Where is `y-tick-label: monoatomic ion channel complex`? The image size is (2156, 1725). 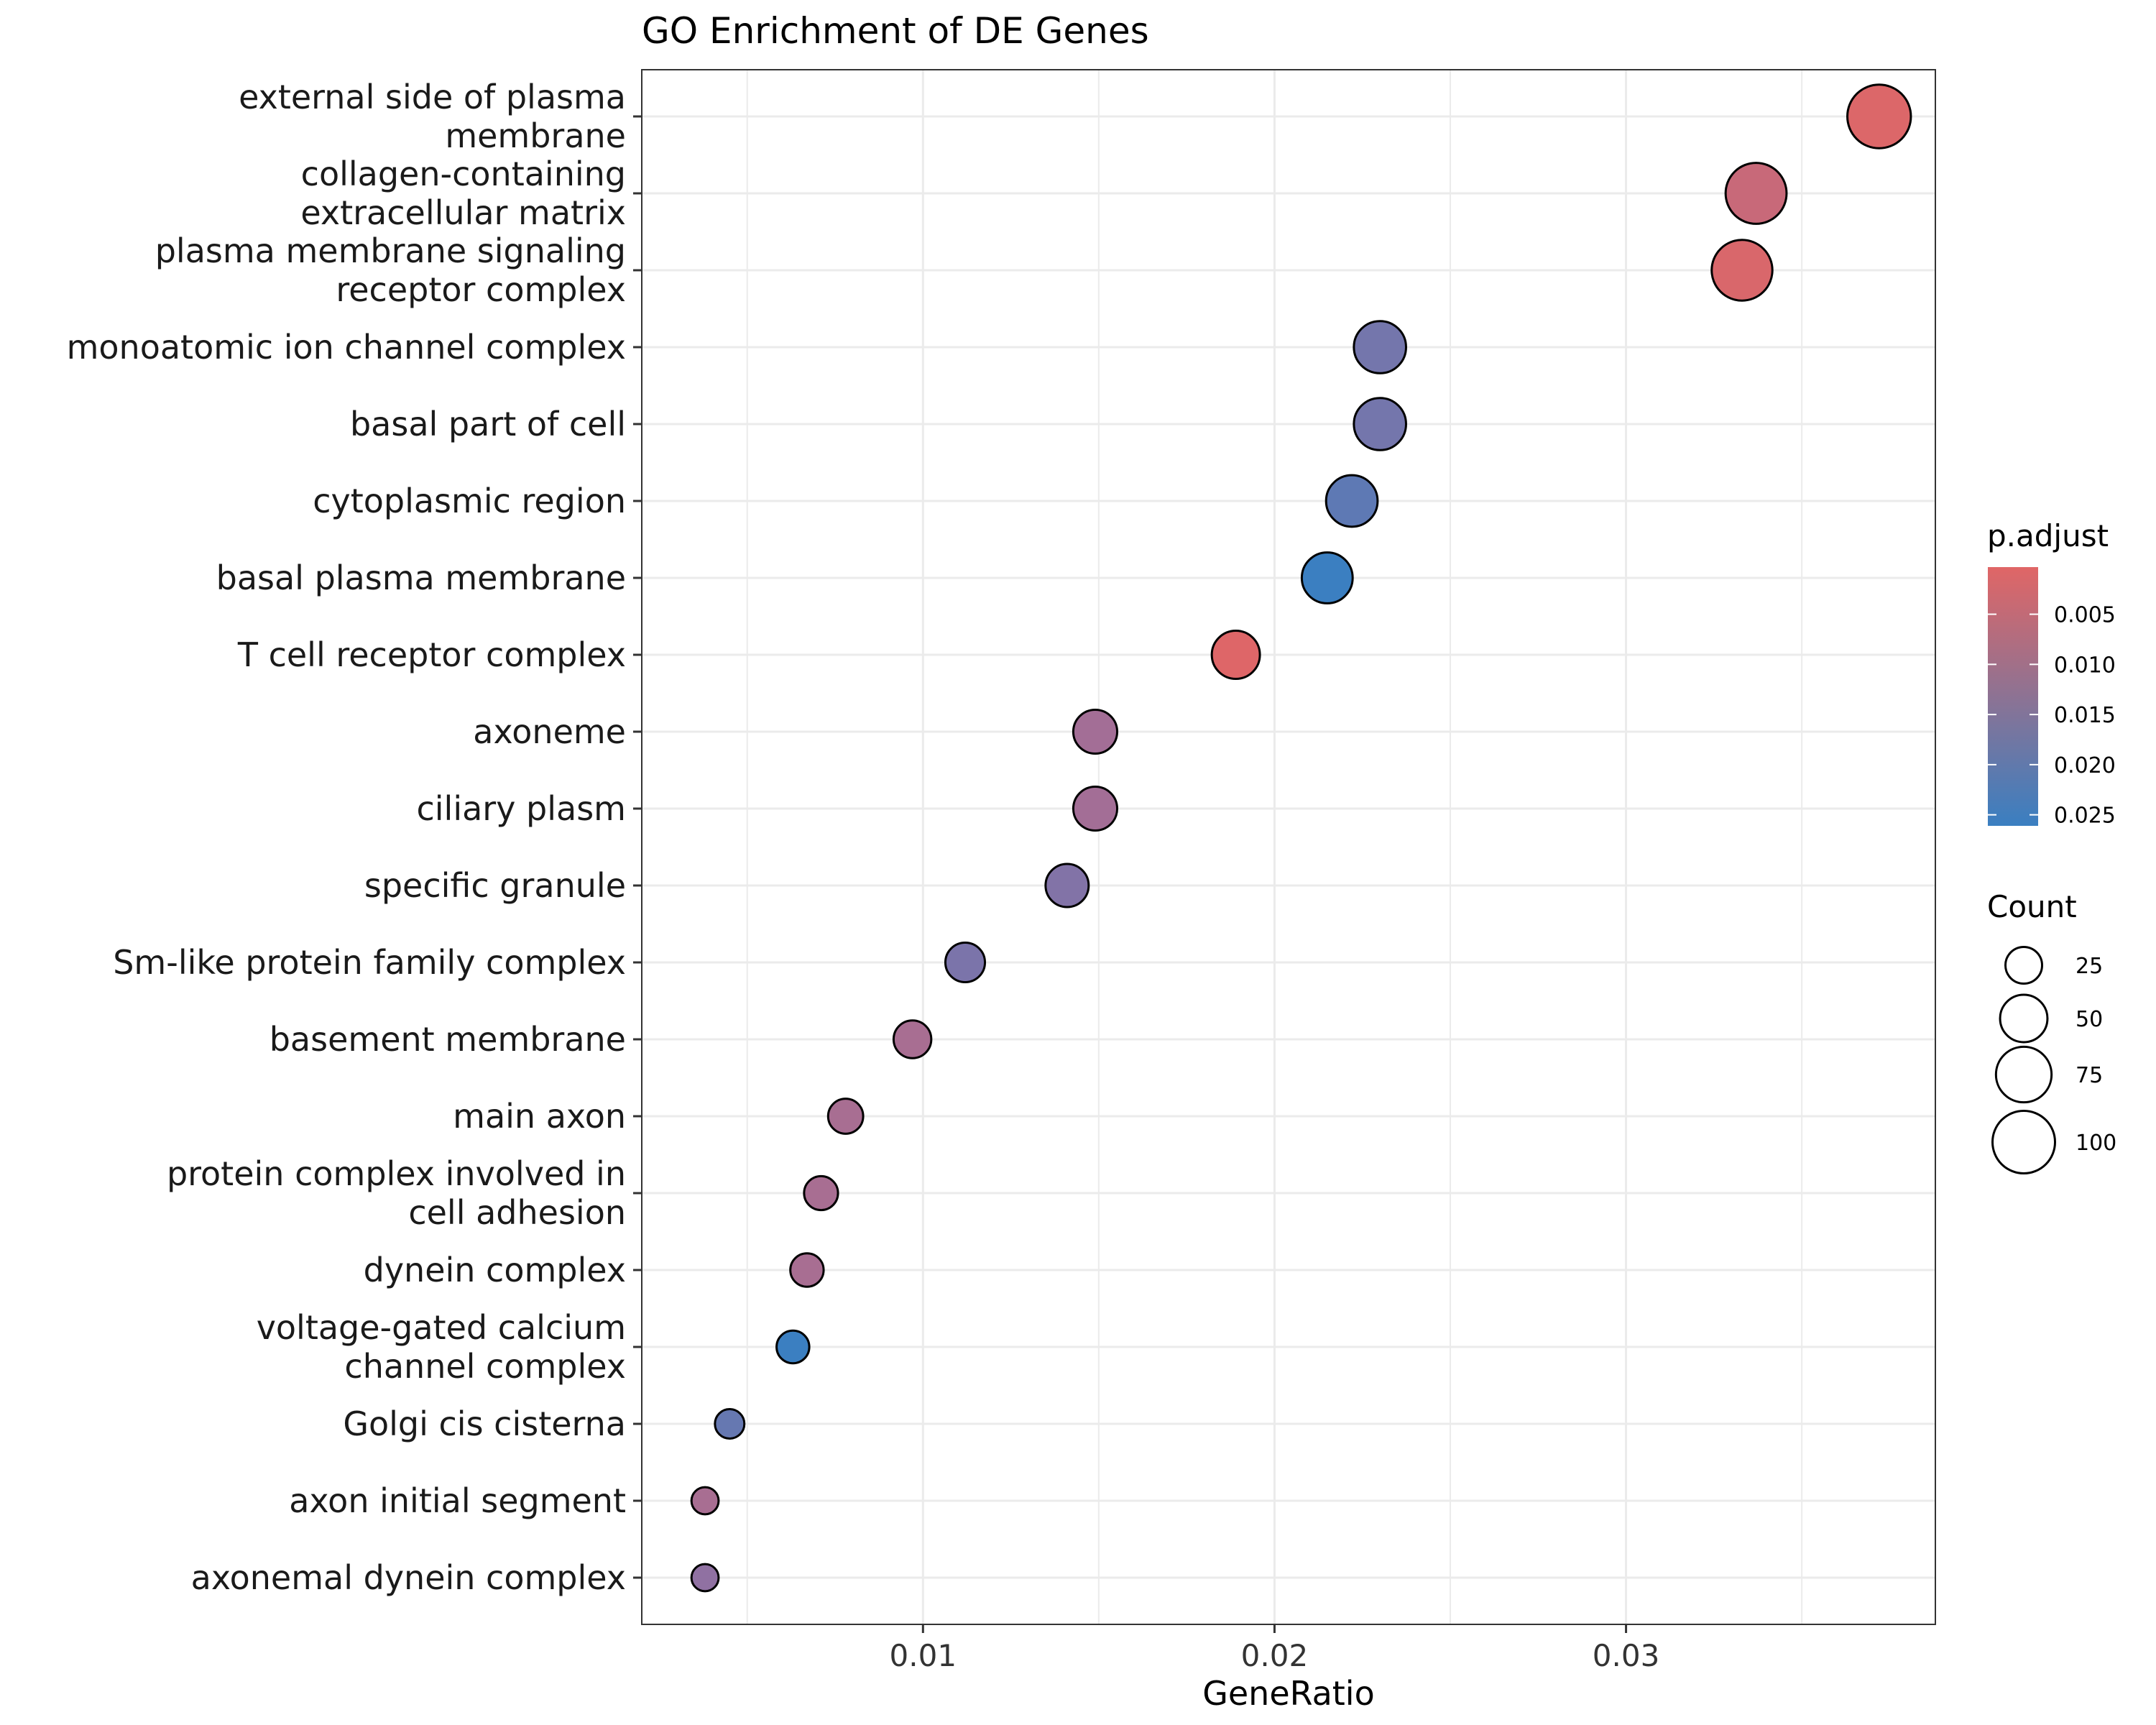
y-tick-label: monoatomic ion channel complex is located at coordinates (346, 347).